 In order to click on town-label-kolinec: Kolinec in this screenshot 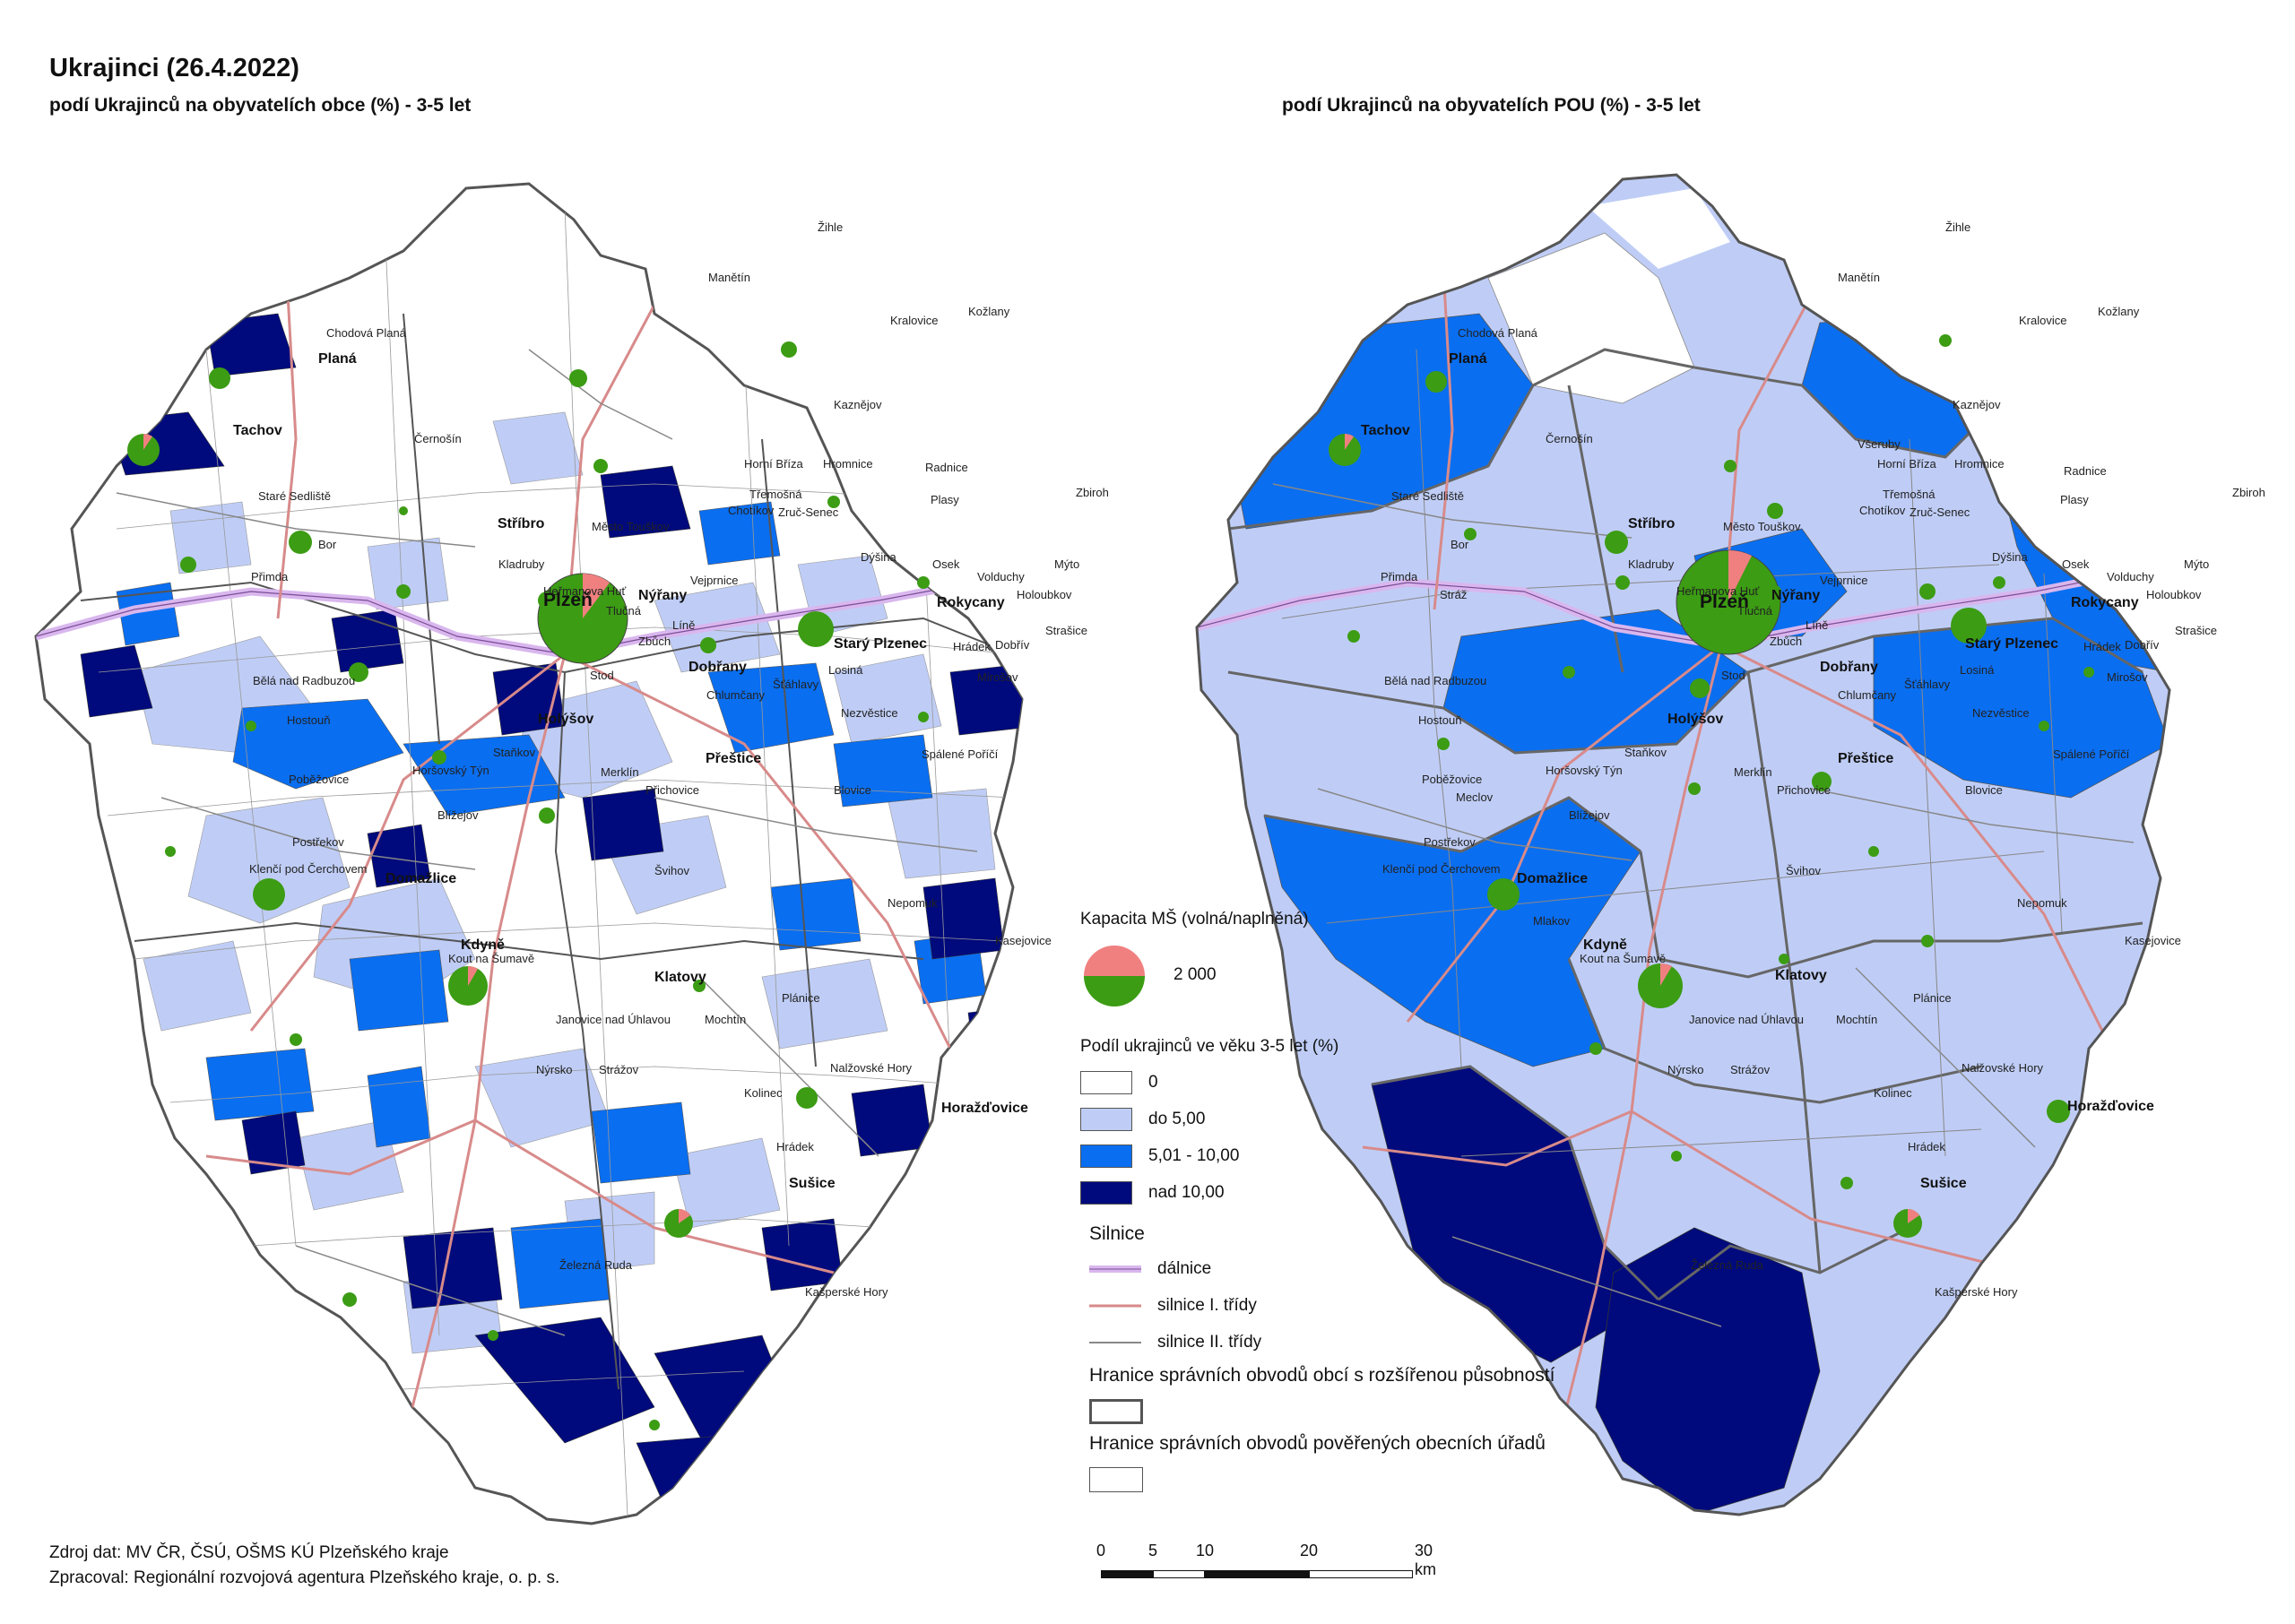, I will do `click(763, 1093)`.